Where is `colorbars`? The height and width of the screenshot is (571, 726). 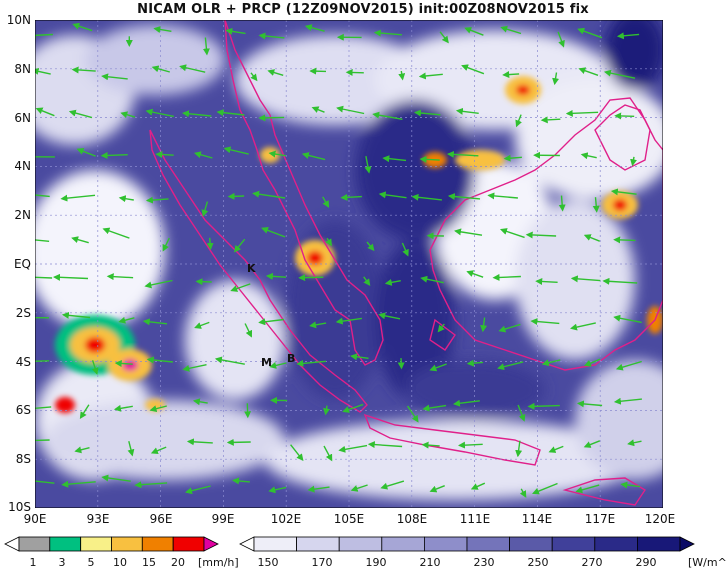 colorbars is located at coordinates (349, 544).